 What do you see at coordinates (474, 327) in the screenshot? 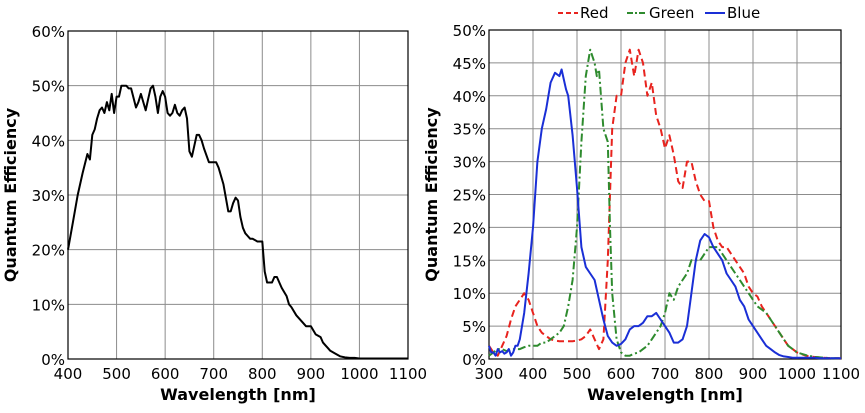
I see `chart2-y-tick-1: 5%` at bounding box center [474, 327].